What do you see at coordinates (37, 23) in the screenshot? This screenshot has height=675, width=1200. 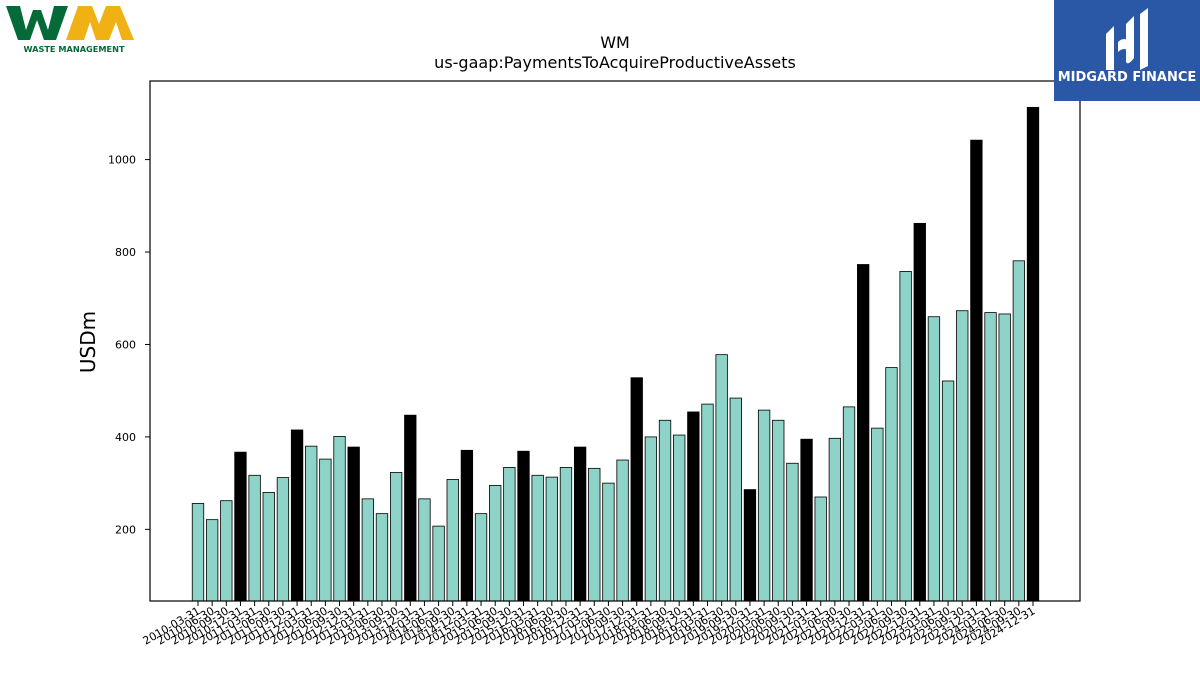 I see `wm-w-shape` at bounding box center [37, 23].